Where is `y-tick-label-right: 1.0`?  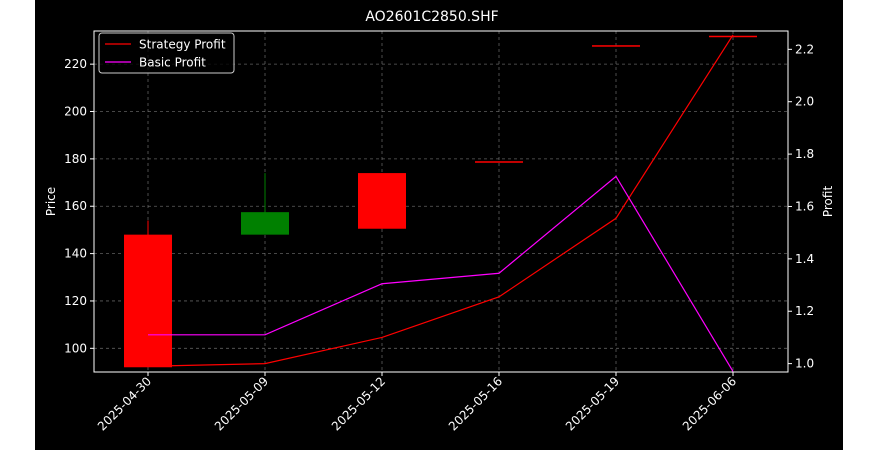
y-tick-label-right: 1.0 is located at coordinates (804, 364).